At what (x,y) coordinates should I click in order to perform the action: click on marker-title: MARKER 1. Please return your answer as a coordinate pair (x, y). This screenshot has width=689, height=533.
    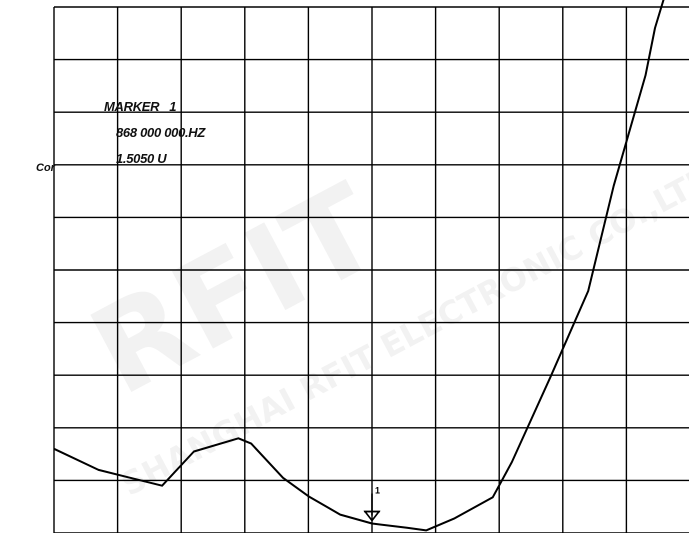
    Looking at the image, I should click on (140, 106).